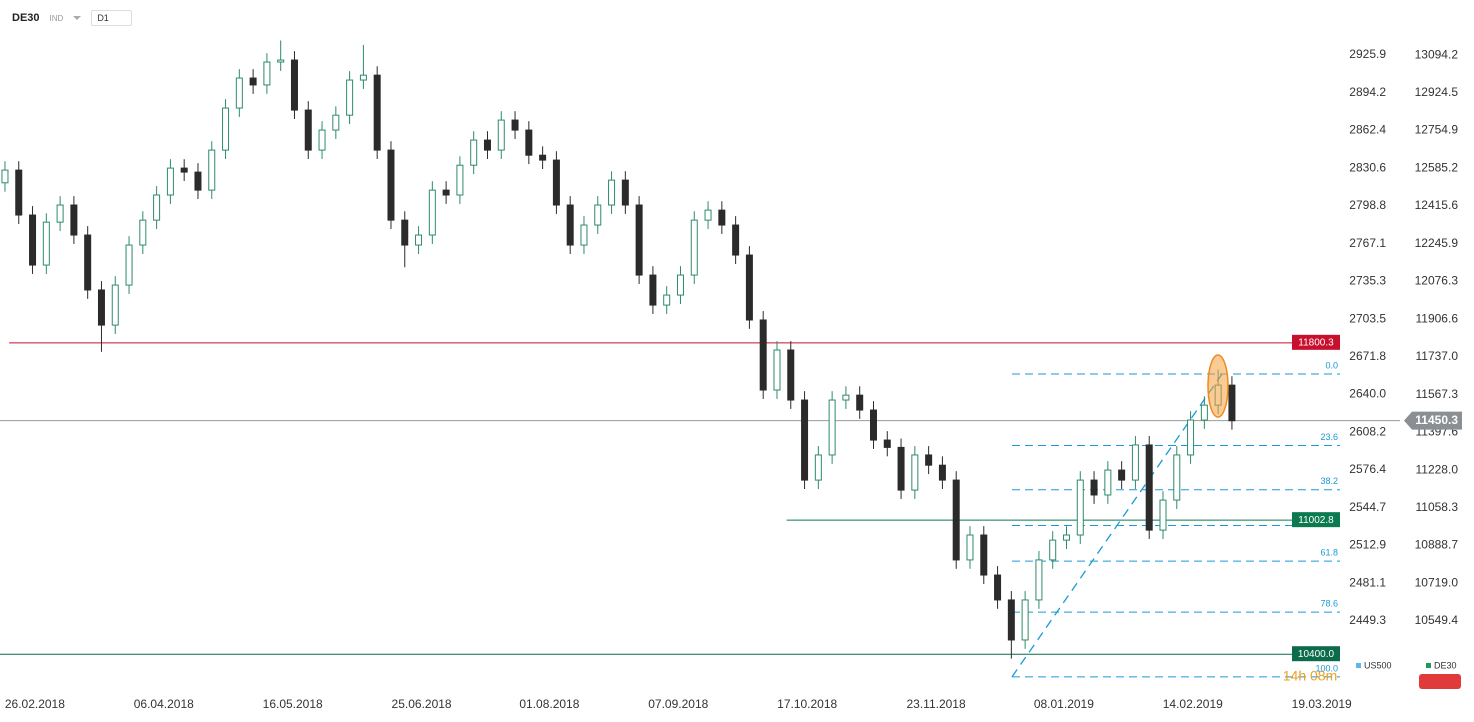  What do you see at coordinates (1329, 481) in the screenshot?
I see `fib-label: 38.2` at bounding box center [1329, 481].